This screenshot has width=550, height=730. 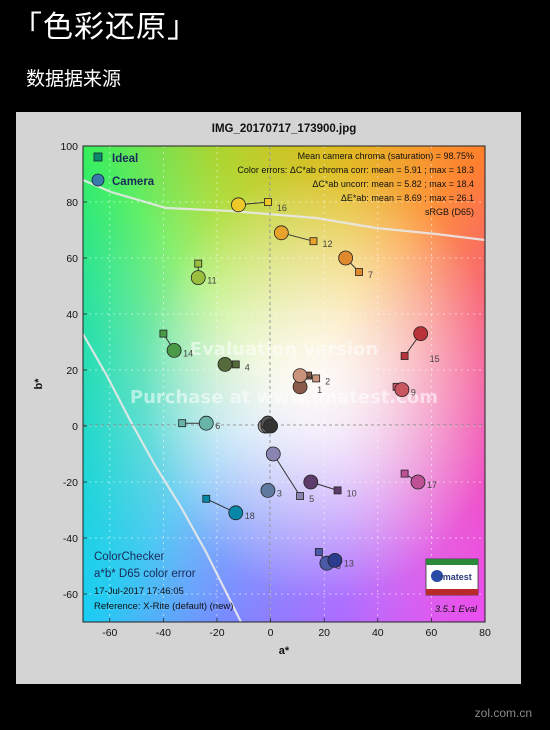 What do you see at coordinates (163, 633) in the screenshot?
I see `x-tick-label: -40` at bounding box center [163, 633].